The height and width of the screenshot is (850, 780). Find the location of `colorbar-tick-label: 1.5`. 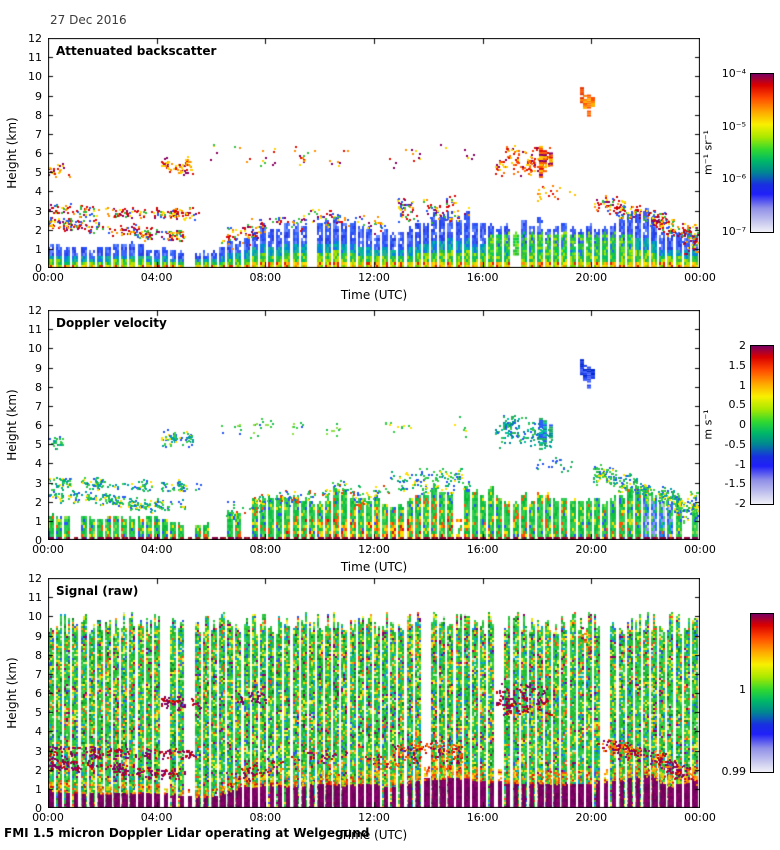

colorbar-tick-label: 1.5 is located at coordinates (737, 365).